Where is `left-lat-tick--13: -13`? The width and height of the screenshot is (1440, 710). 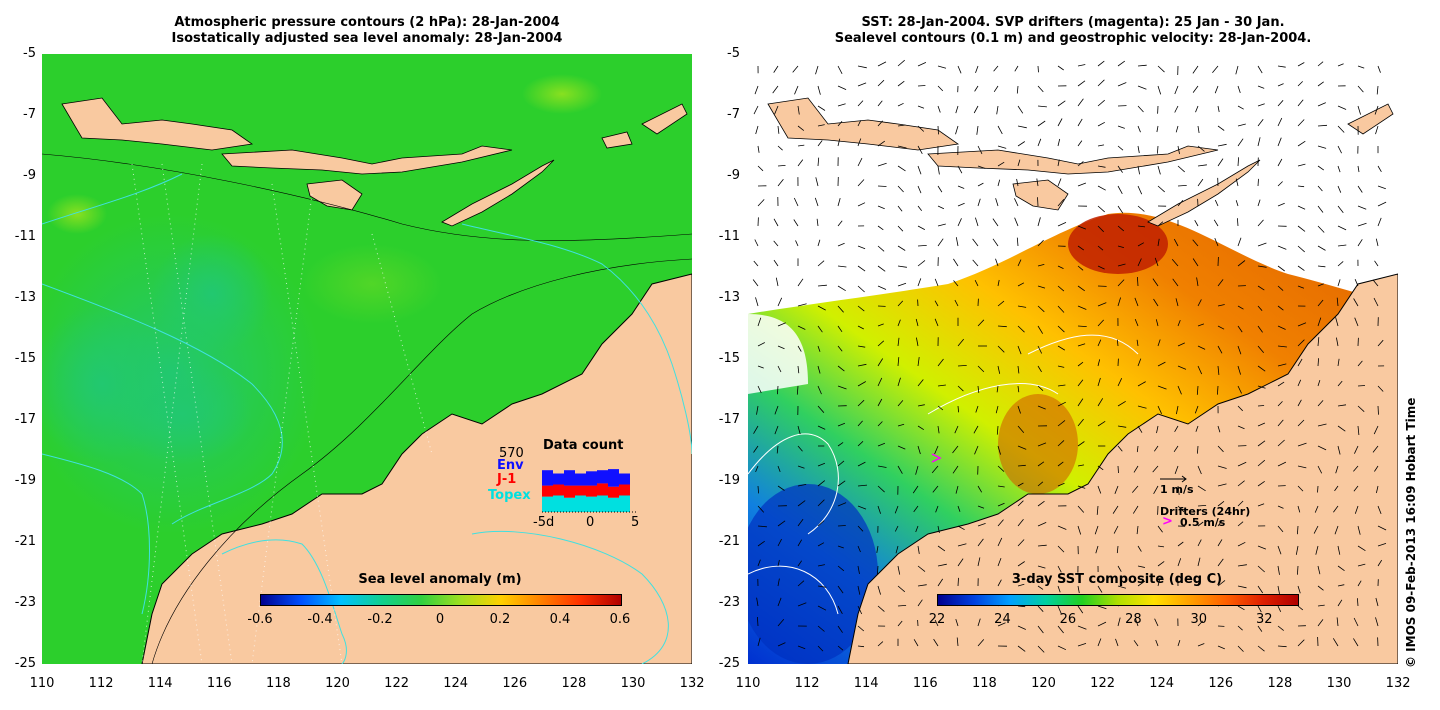 left-lat-tick--13: -13 is located at coordinates (25, 297).